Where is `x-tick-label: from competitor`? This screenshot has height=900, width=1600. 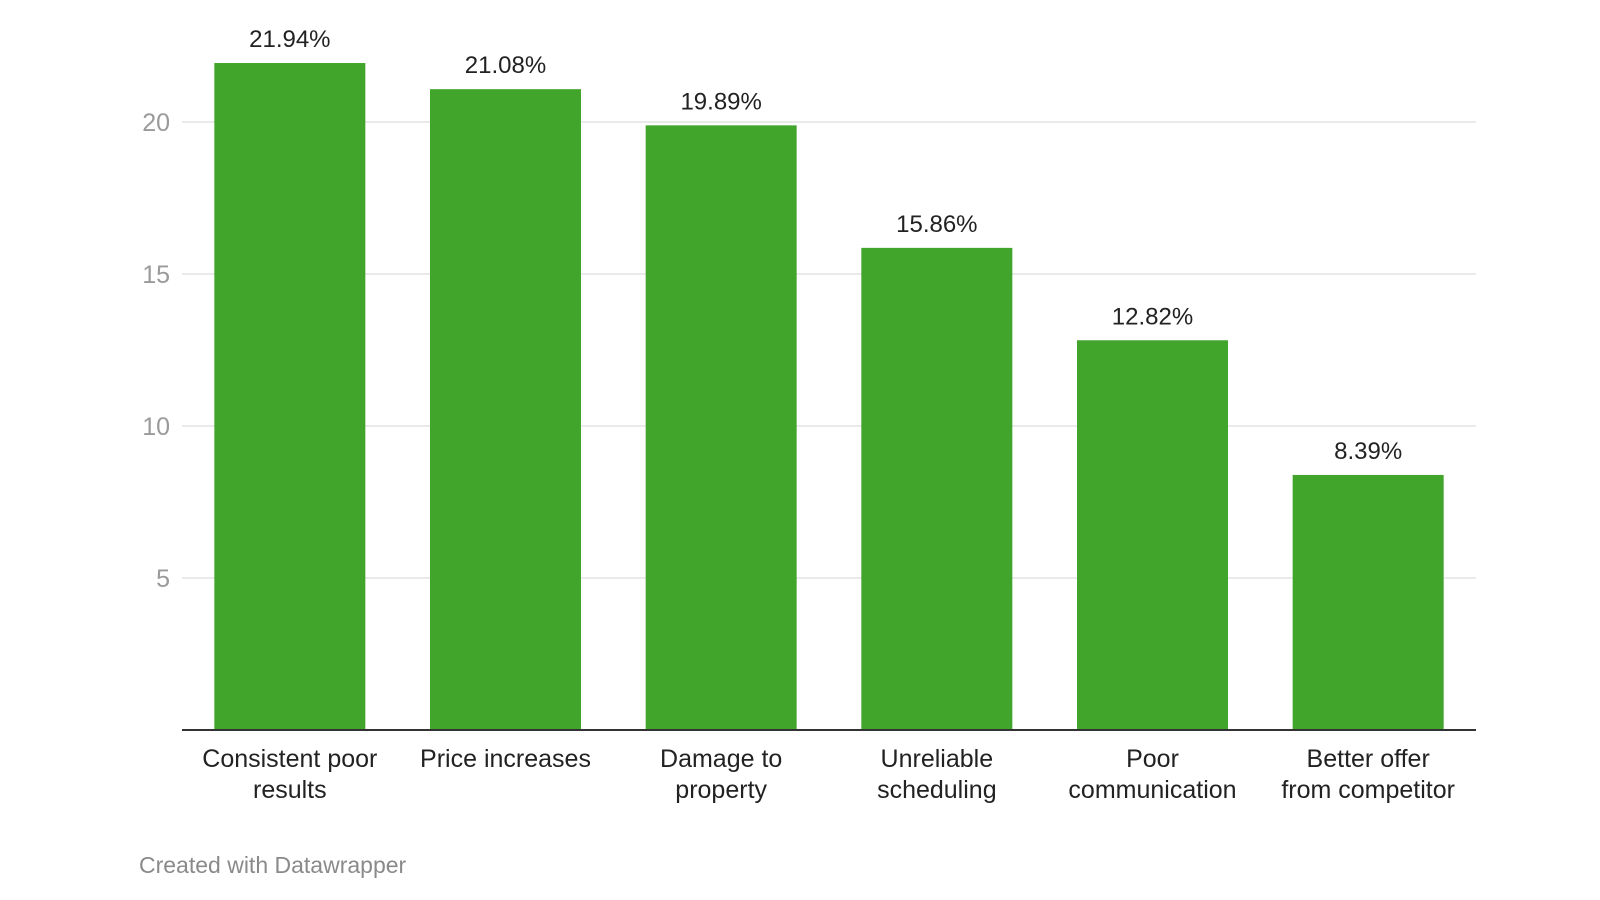 x-tick-label: from competitor is located at coordinates (1368, 790).